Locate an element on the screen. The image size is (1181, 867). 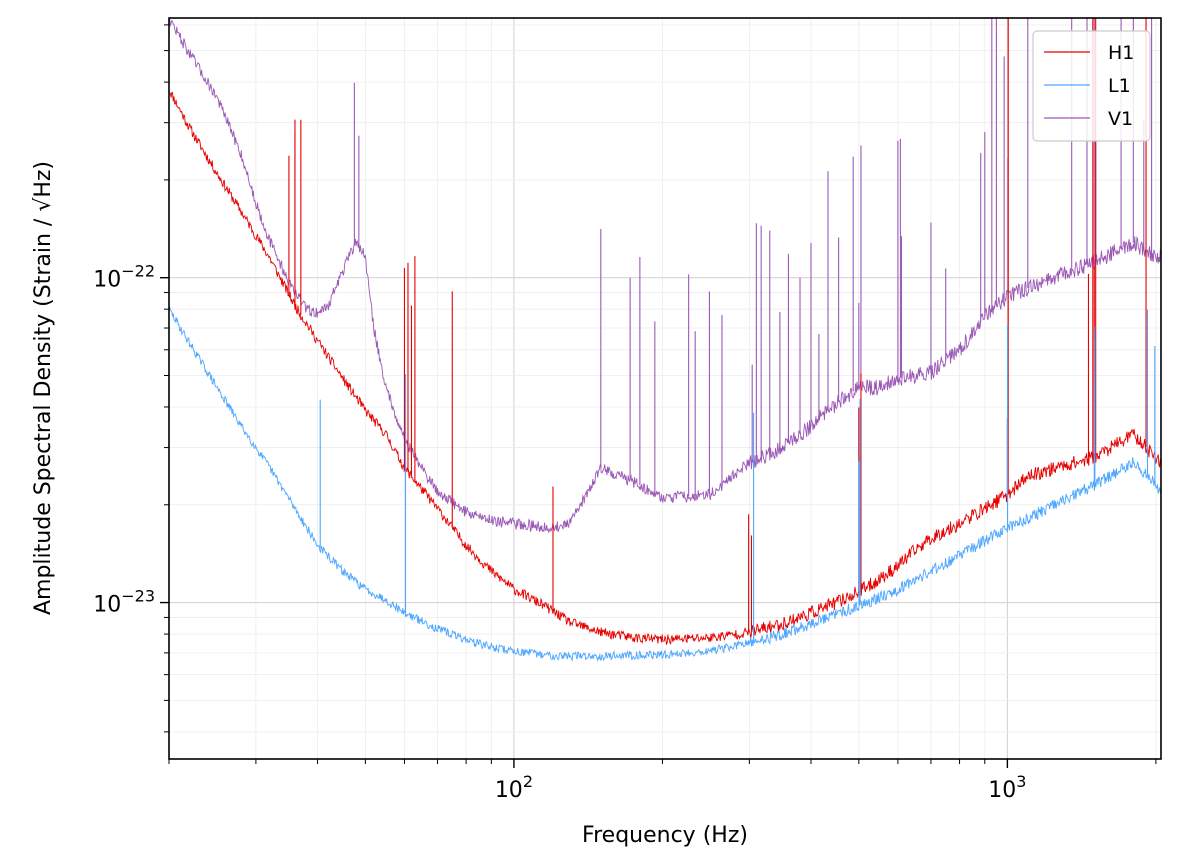
x-axis-label: Frequency (Hz) is located at coordinates (665, 835).